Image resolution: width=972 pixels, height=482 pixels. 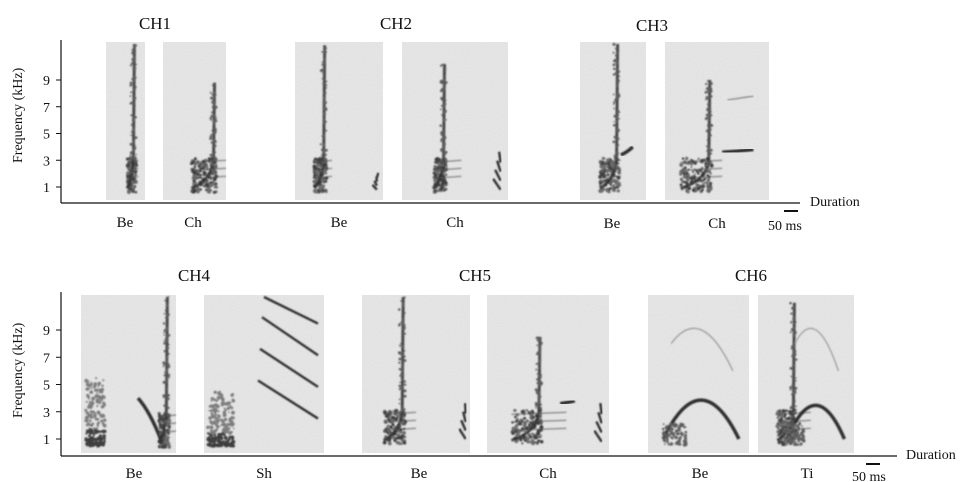 What do you see at coordinates (18, 115) in the screenshot?
I see `y-axis-label-row-1: Frequency (kHz)` at bounding box center [18, 115].